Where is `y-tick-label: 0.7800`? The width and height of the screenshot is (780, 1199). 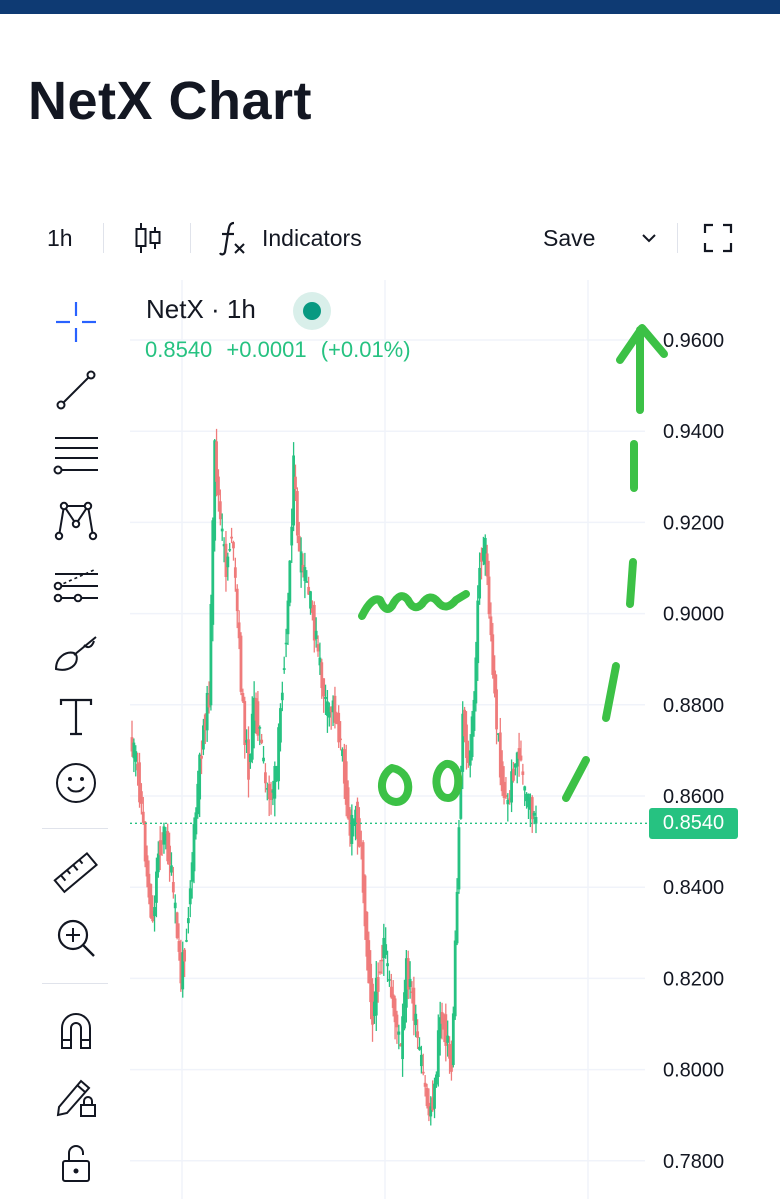 y-tick-label: 0.7800 is located at coordinates (693, 1162).